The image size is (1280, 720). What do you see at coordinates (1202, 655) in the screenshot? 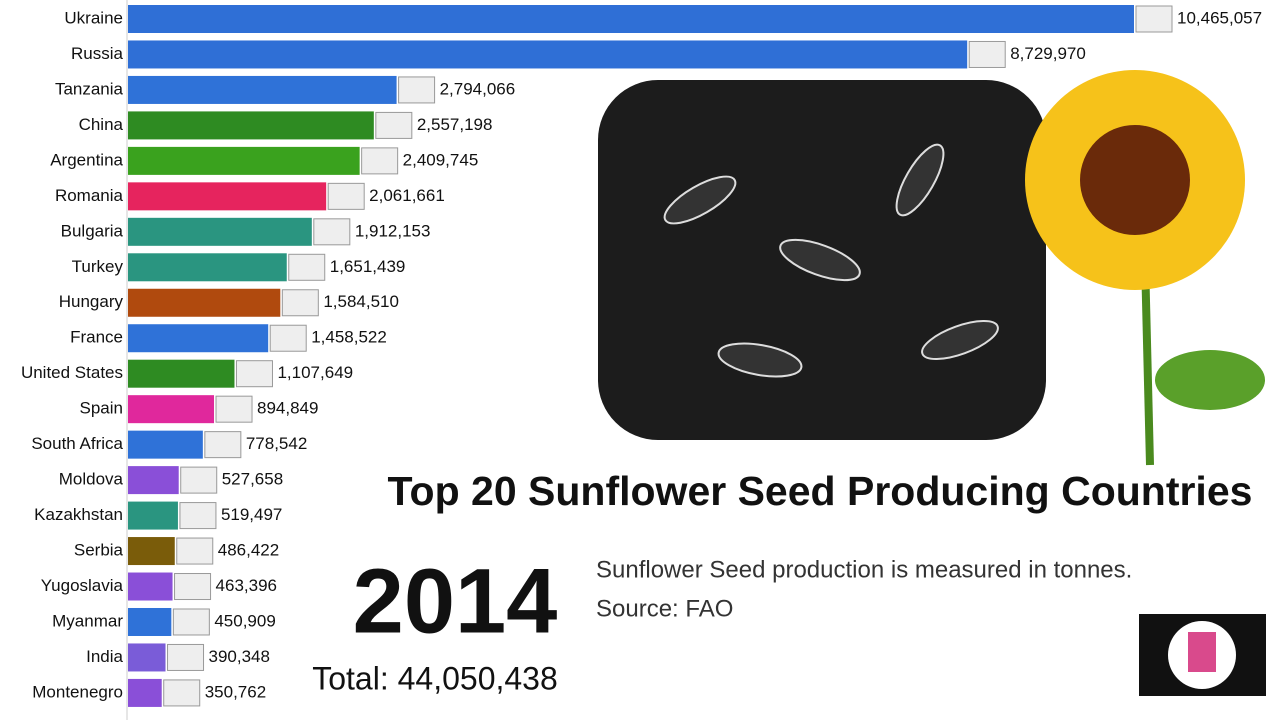
I see `logo` at bounding box center [1202, 655].